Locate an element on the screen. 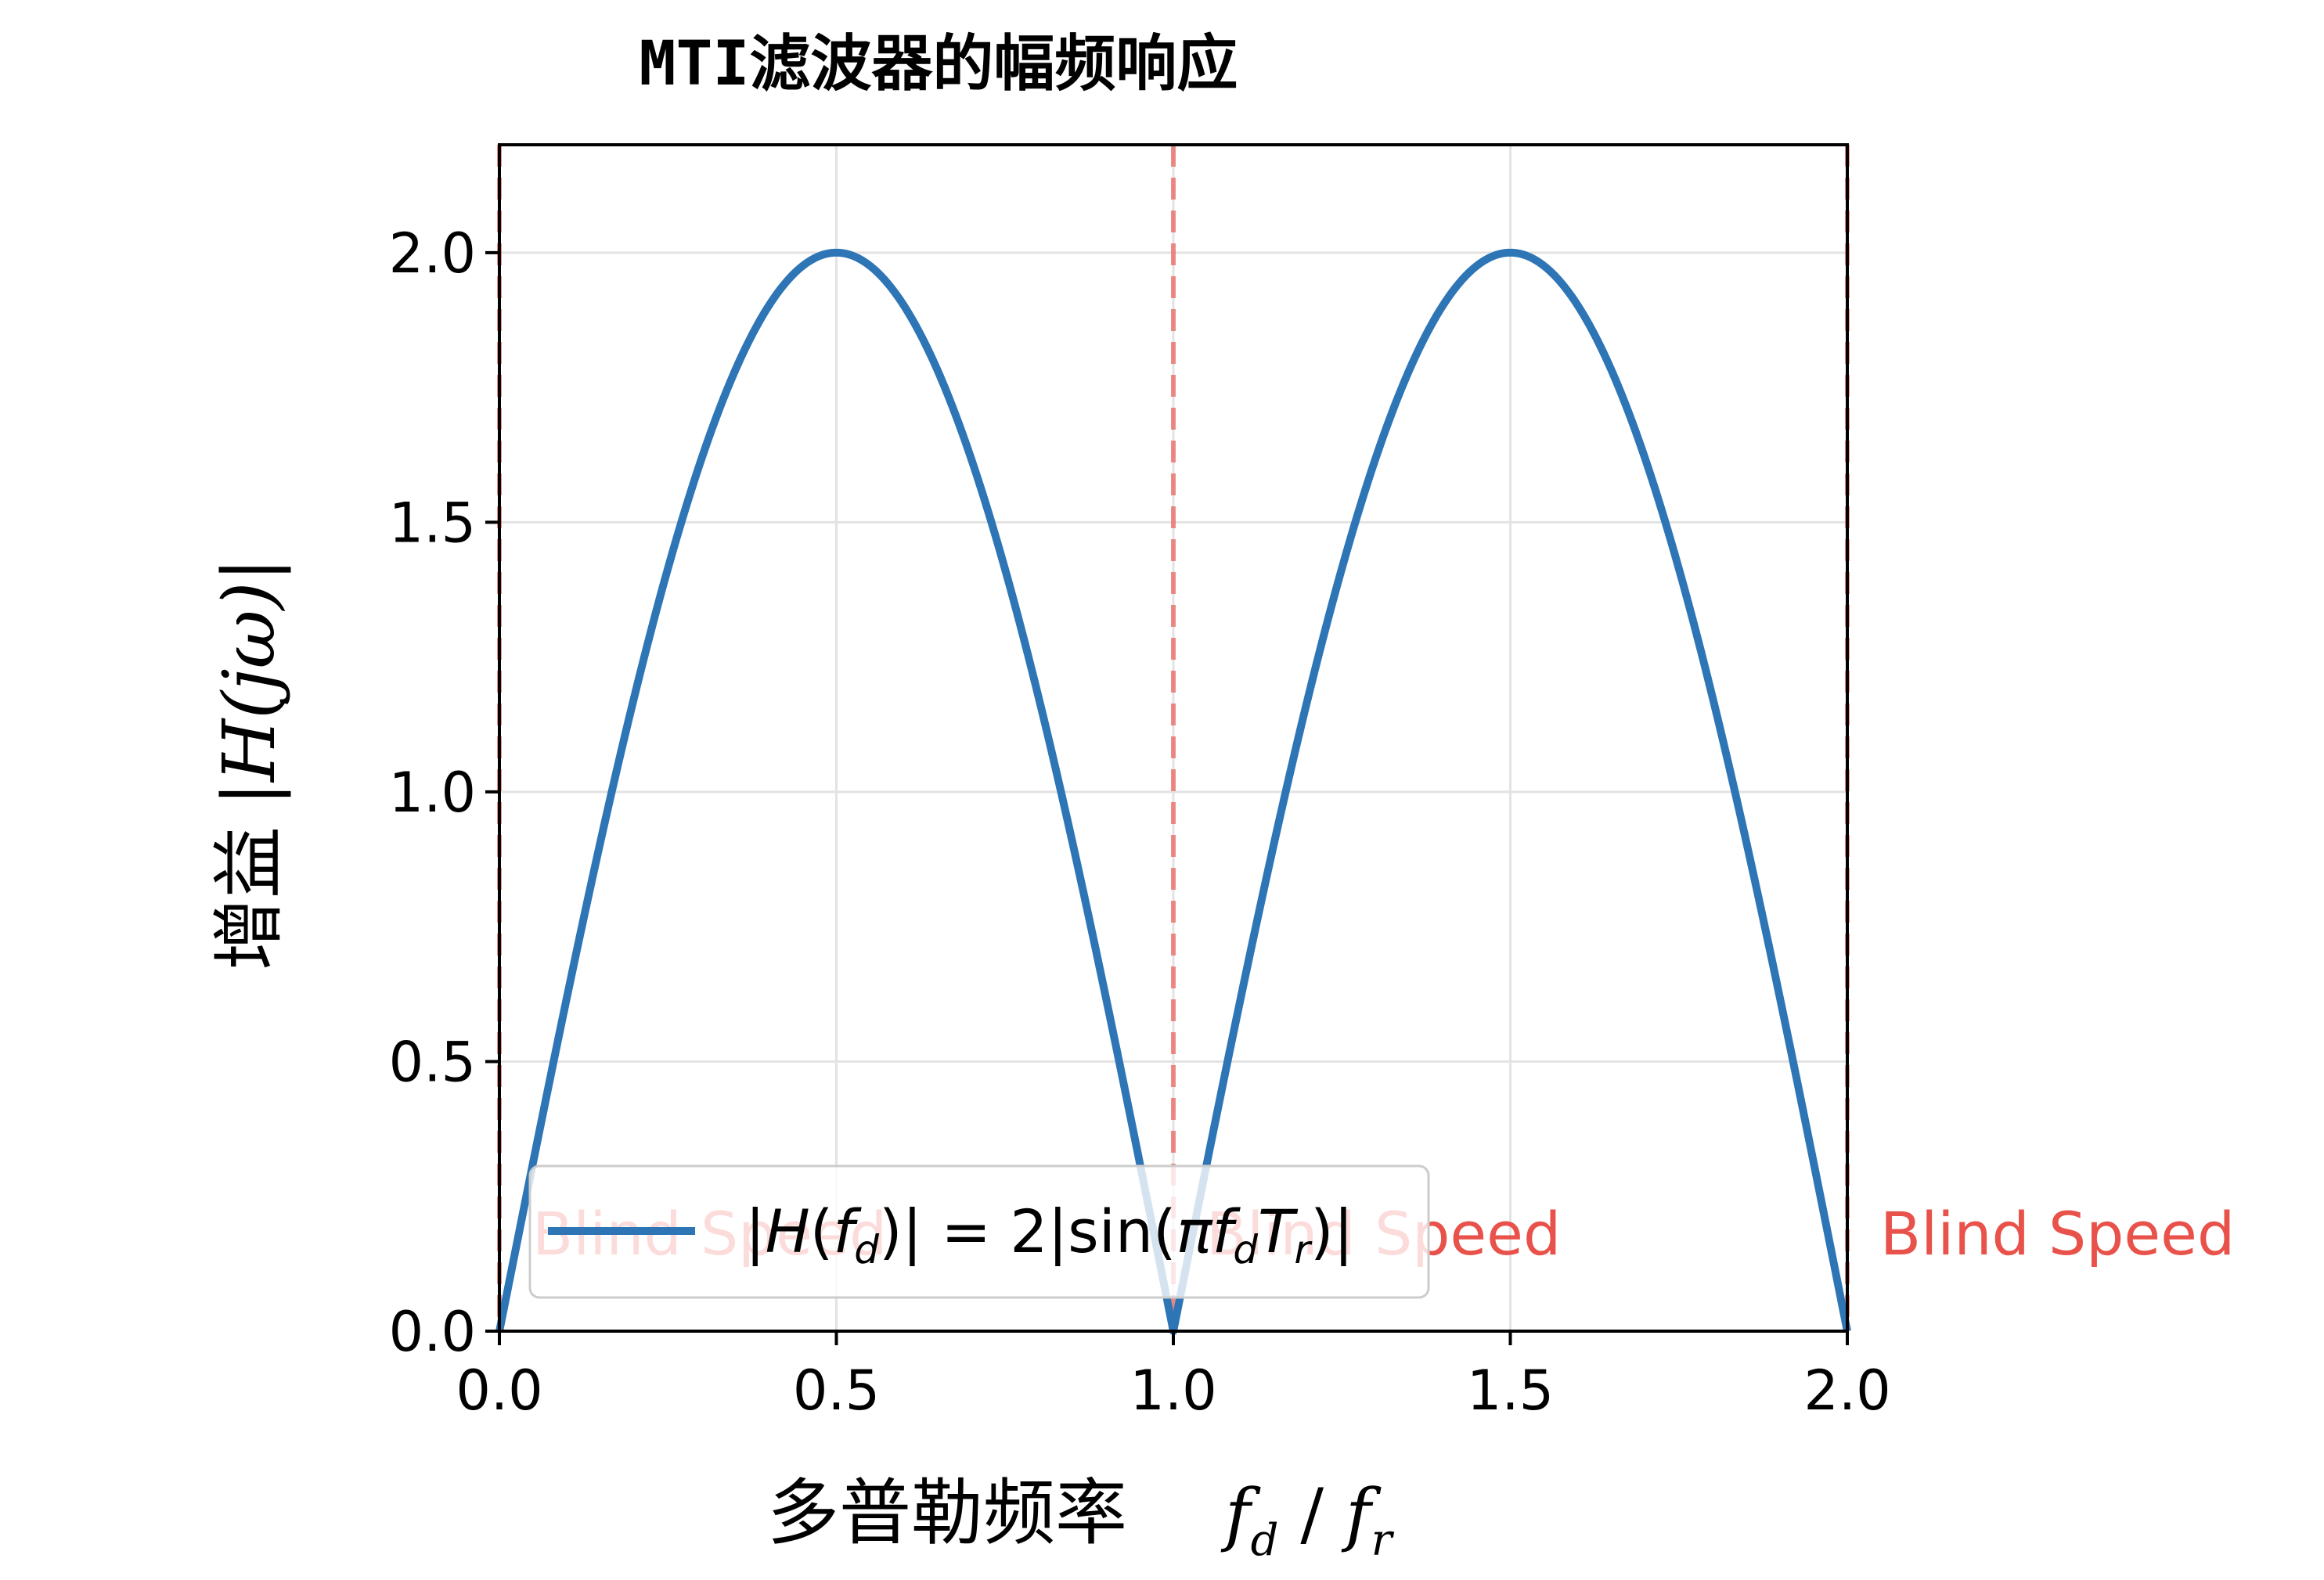 The width and height of the screenshot is (2324, 1580). y-tick-label: 0.5 is located at coordinates (432, 1062).